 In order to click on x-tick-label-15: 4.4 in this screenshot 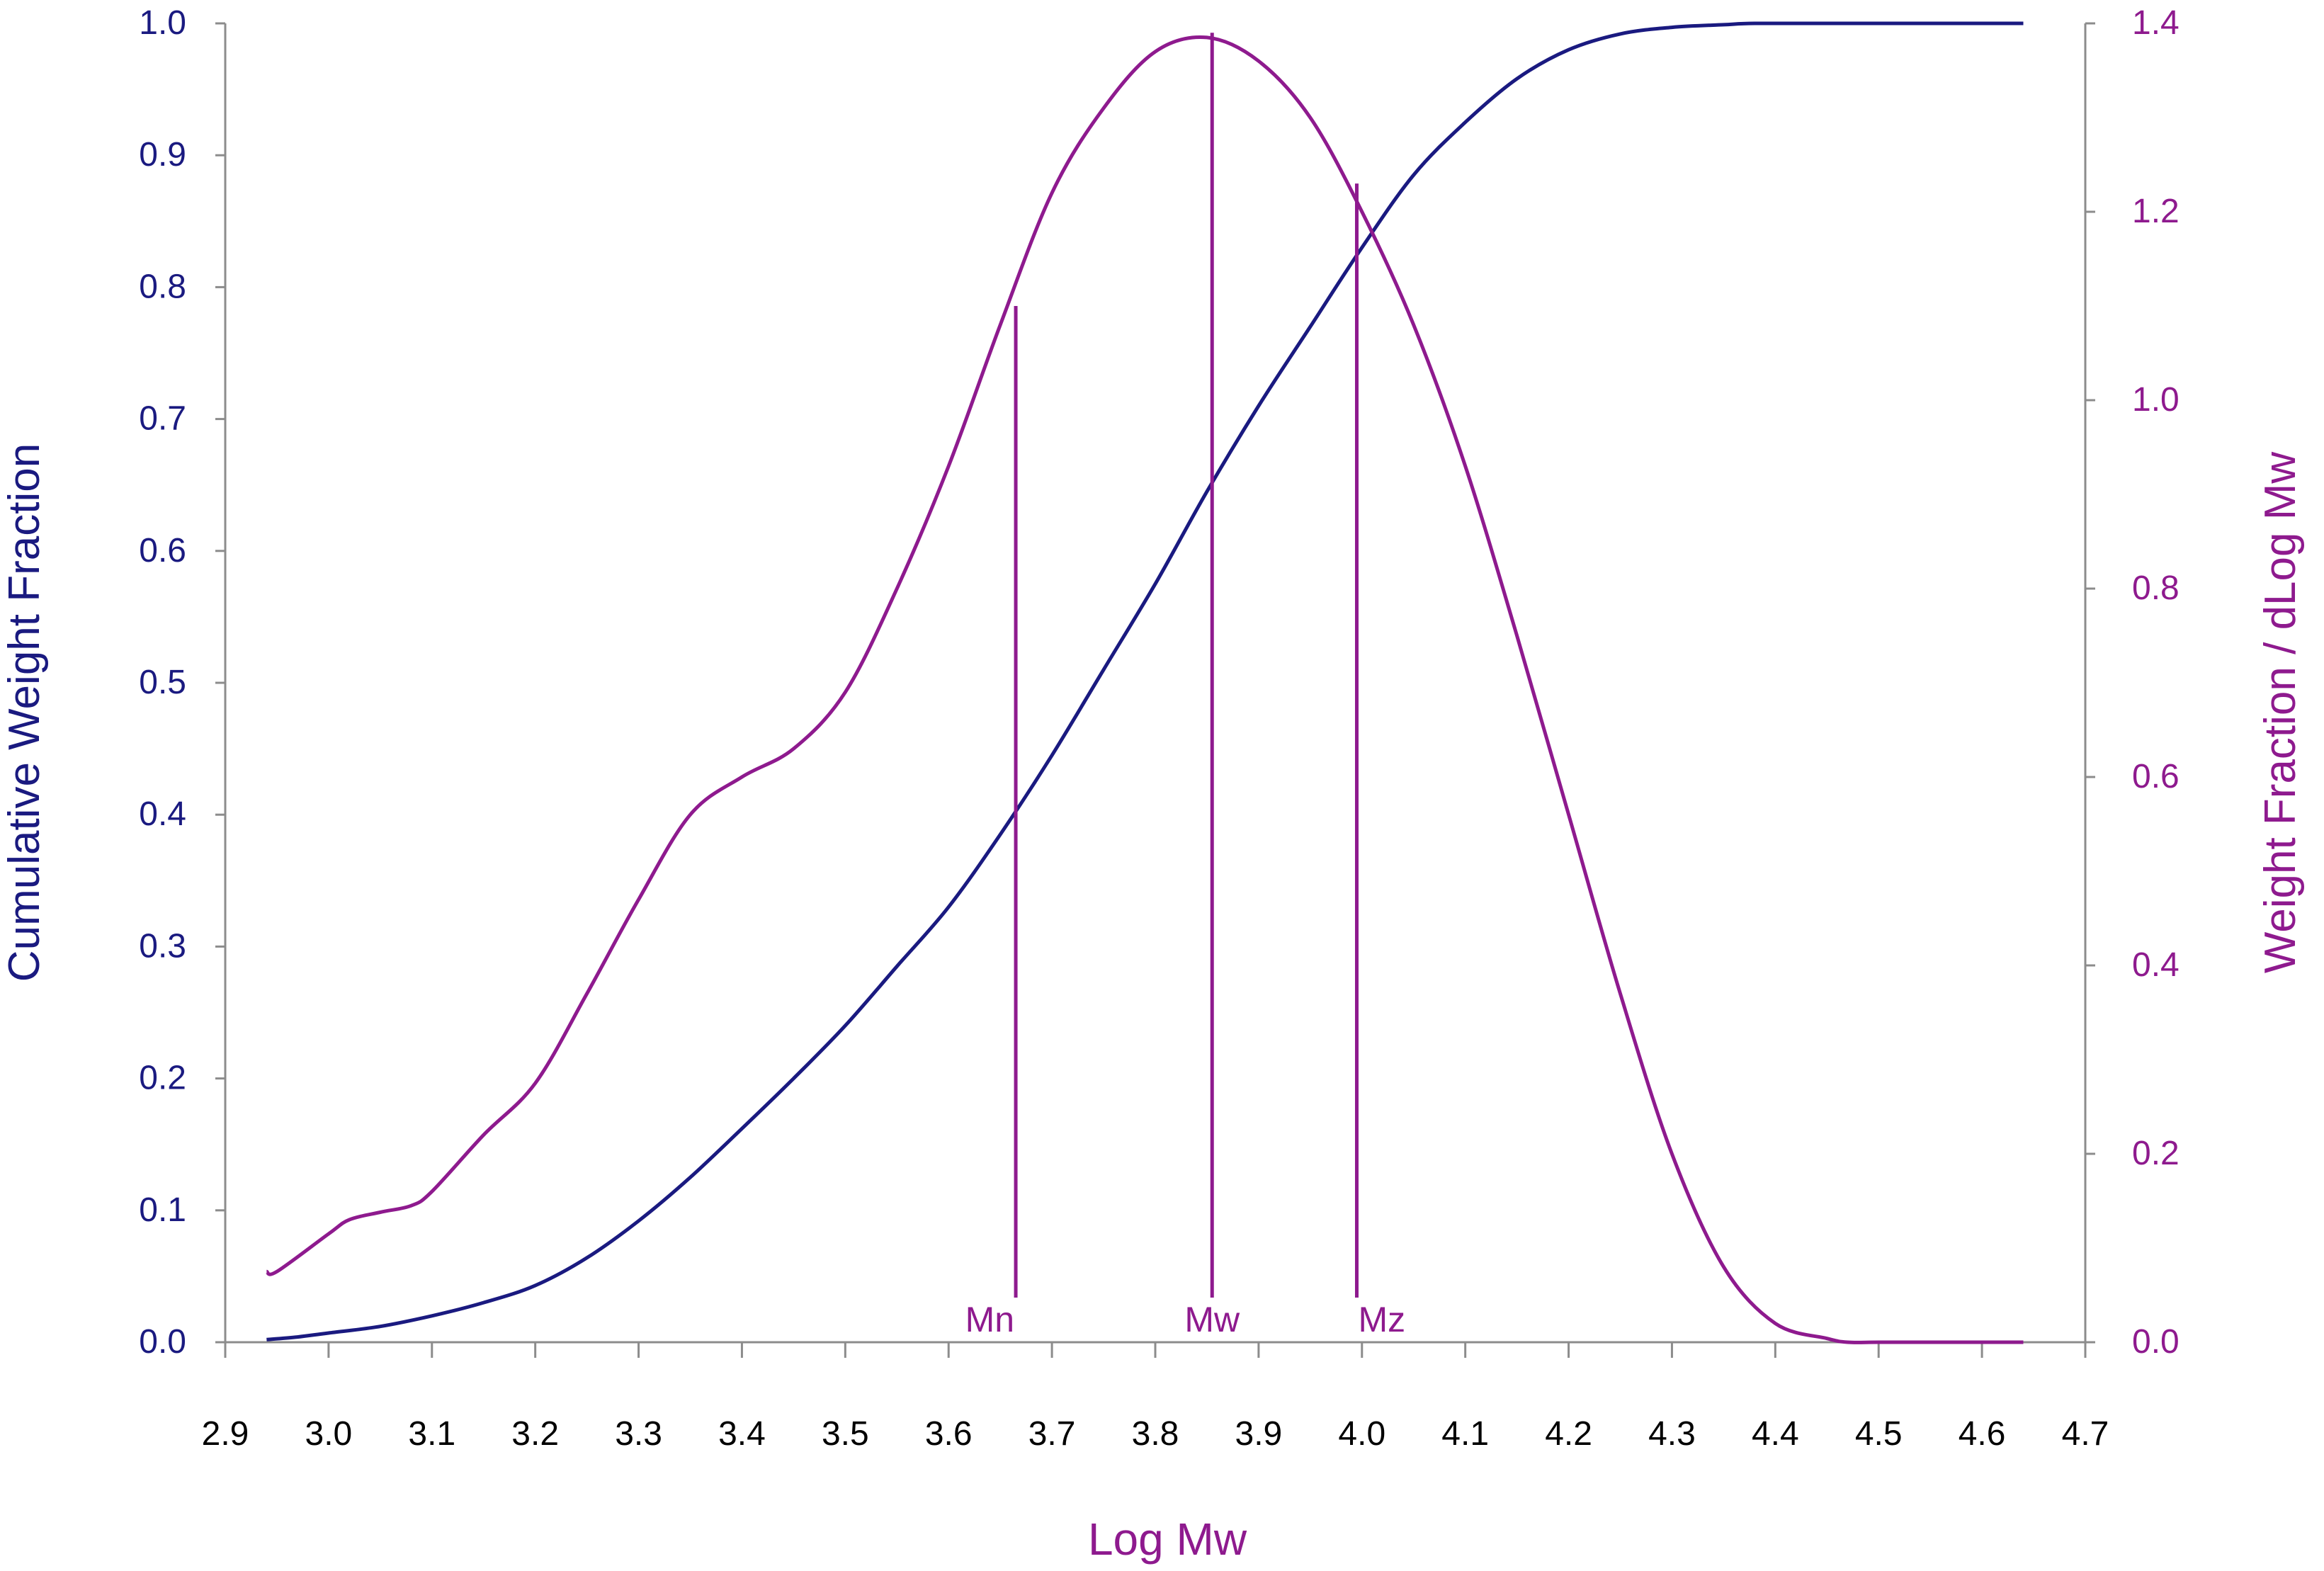, I will do `click(1776, 1434)`.